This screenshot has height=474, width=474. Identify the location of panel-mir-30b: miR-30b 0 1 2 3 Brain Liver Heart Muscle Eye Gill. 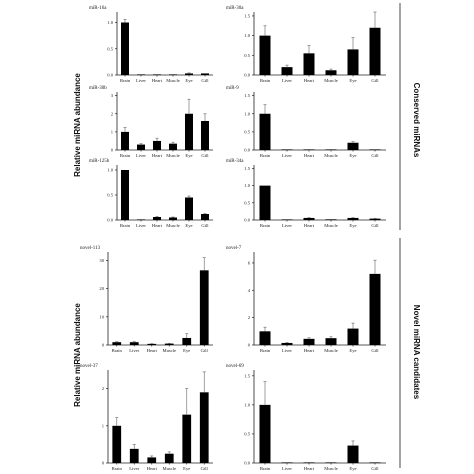
(151, 122).